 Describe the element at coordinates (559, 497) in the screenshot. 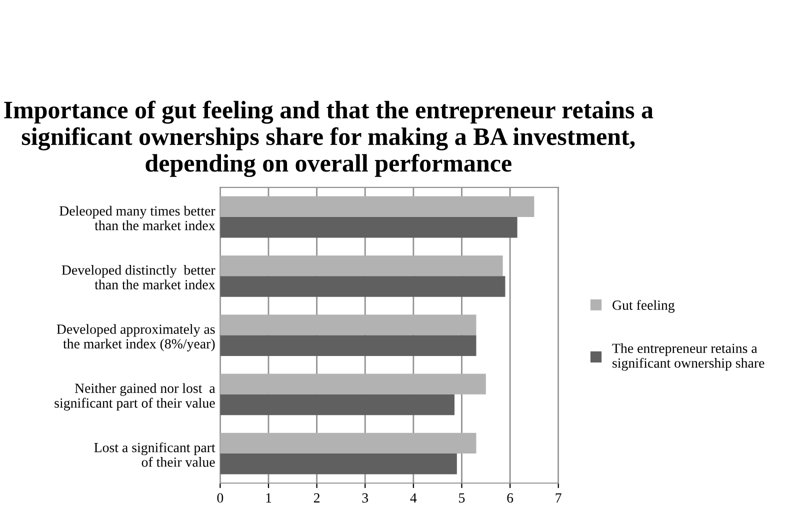

I see `x-tick-label: 7` at that location.